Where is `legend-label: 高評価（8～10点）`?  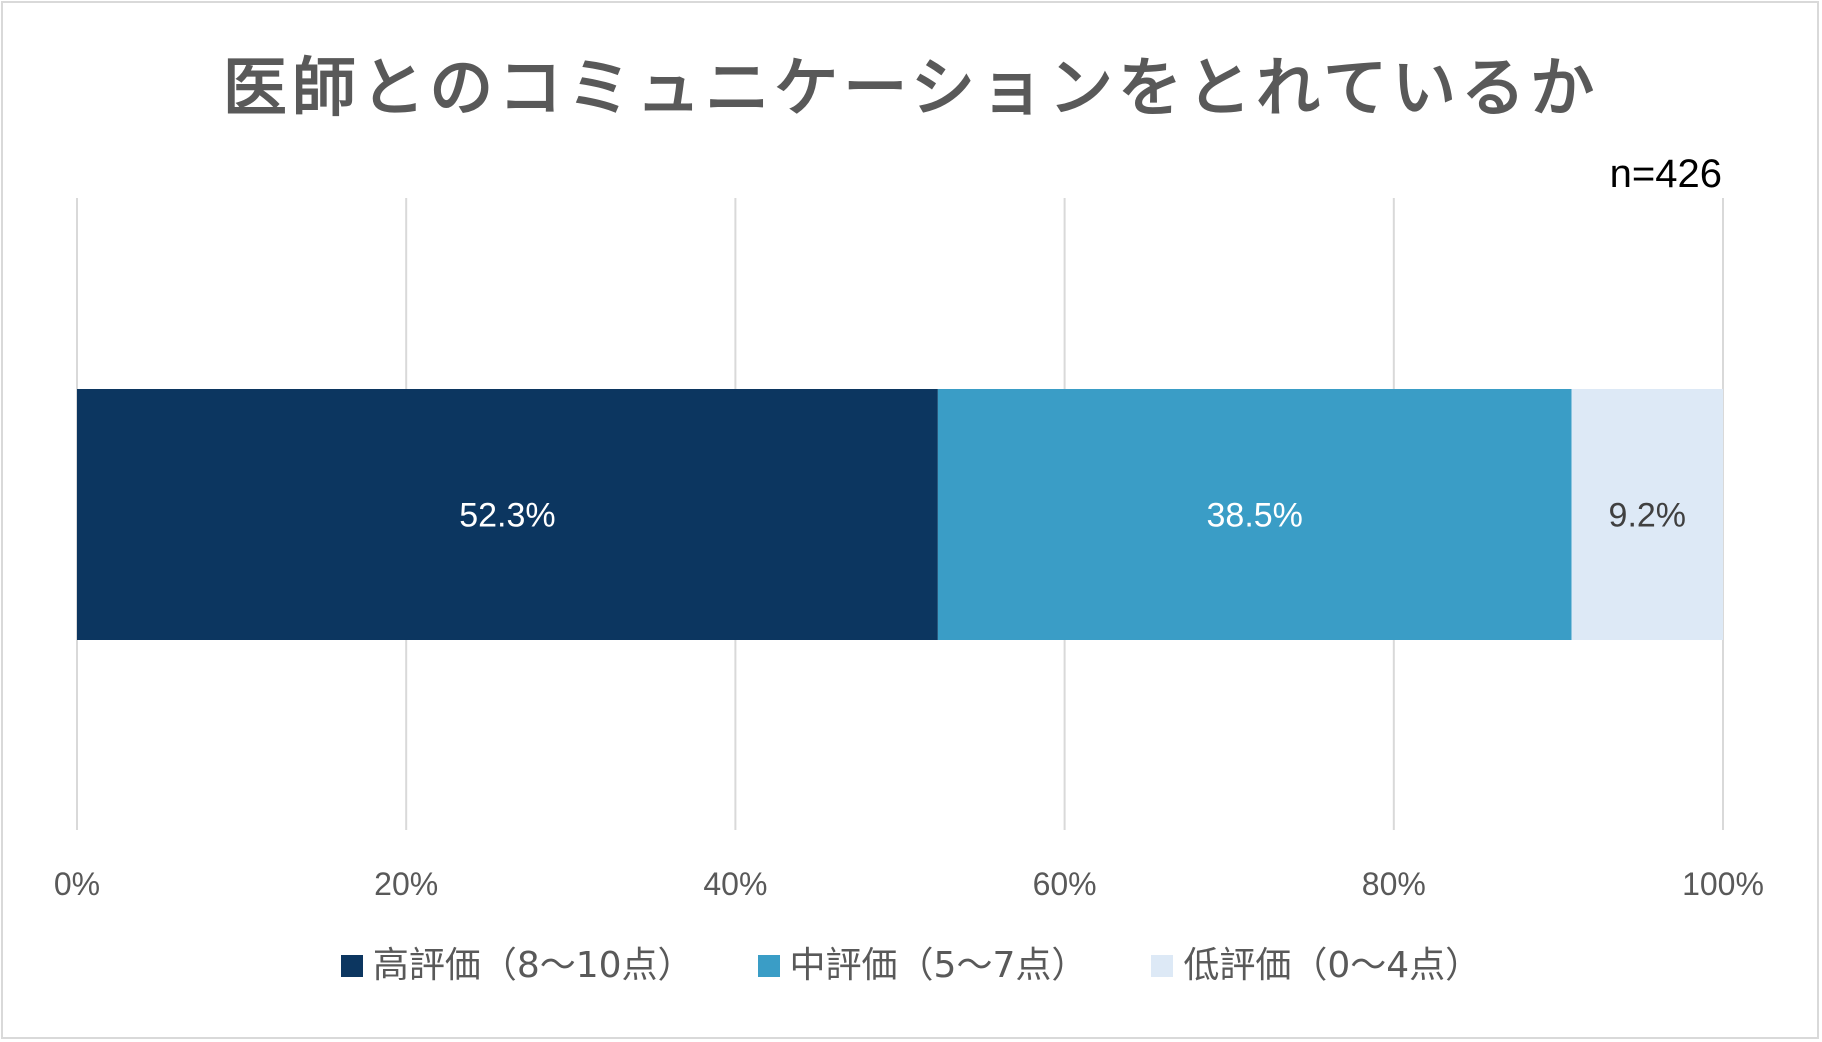
legend-label: 高評価（8～10点） is located at coordinates (533, 965).